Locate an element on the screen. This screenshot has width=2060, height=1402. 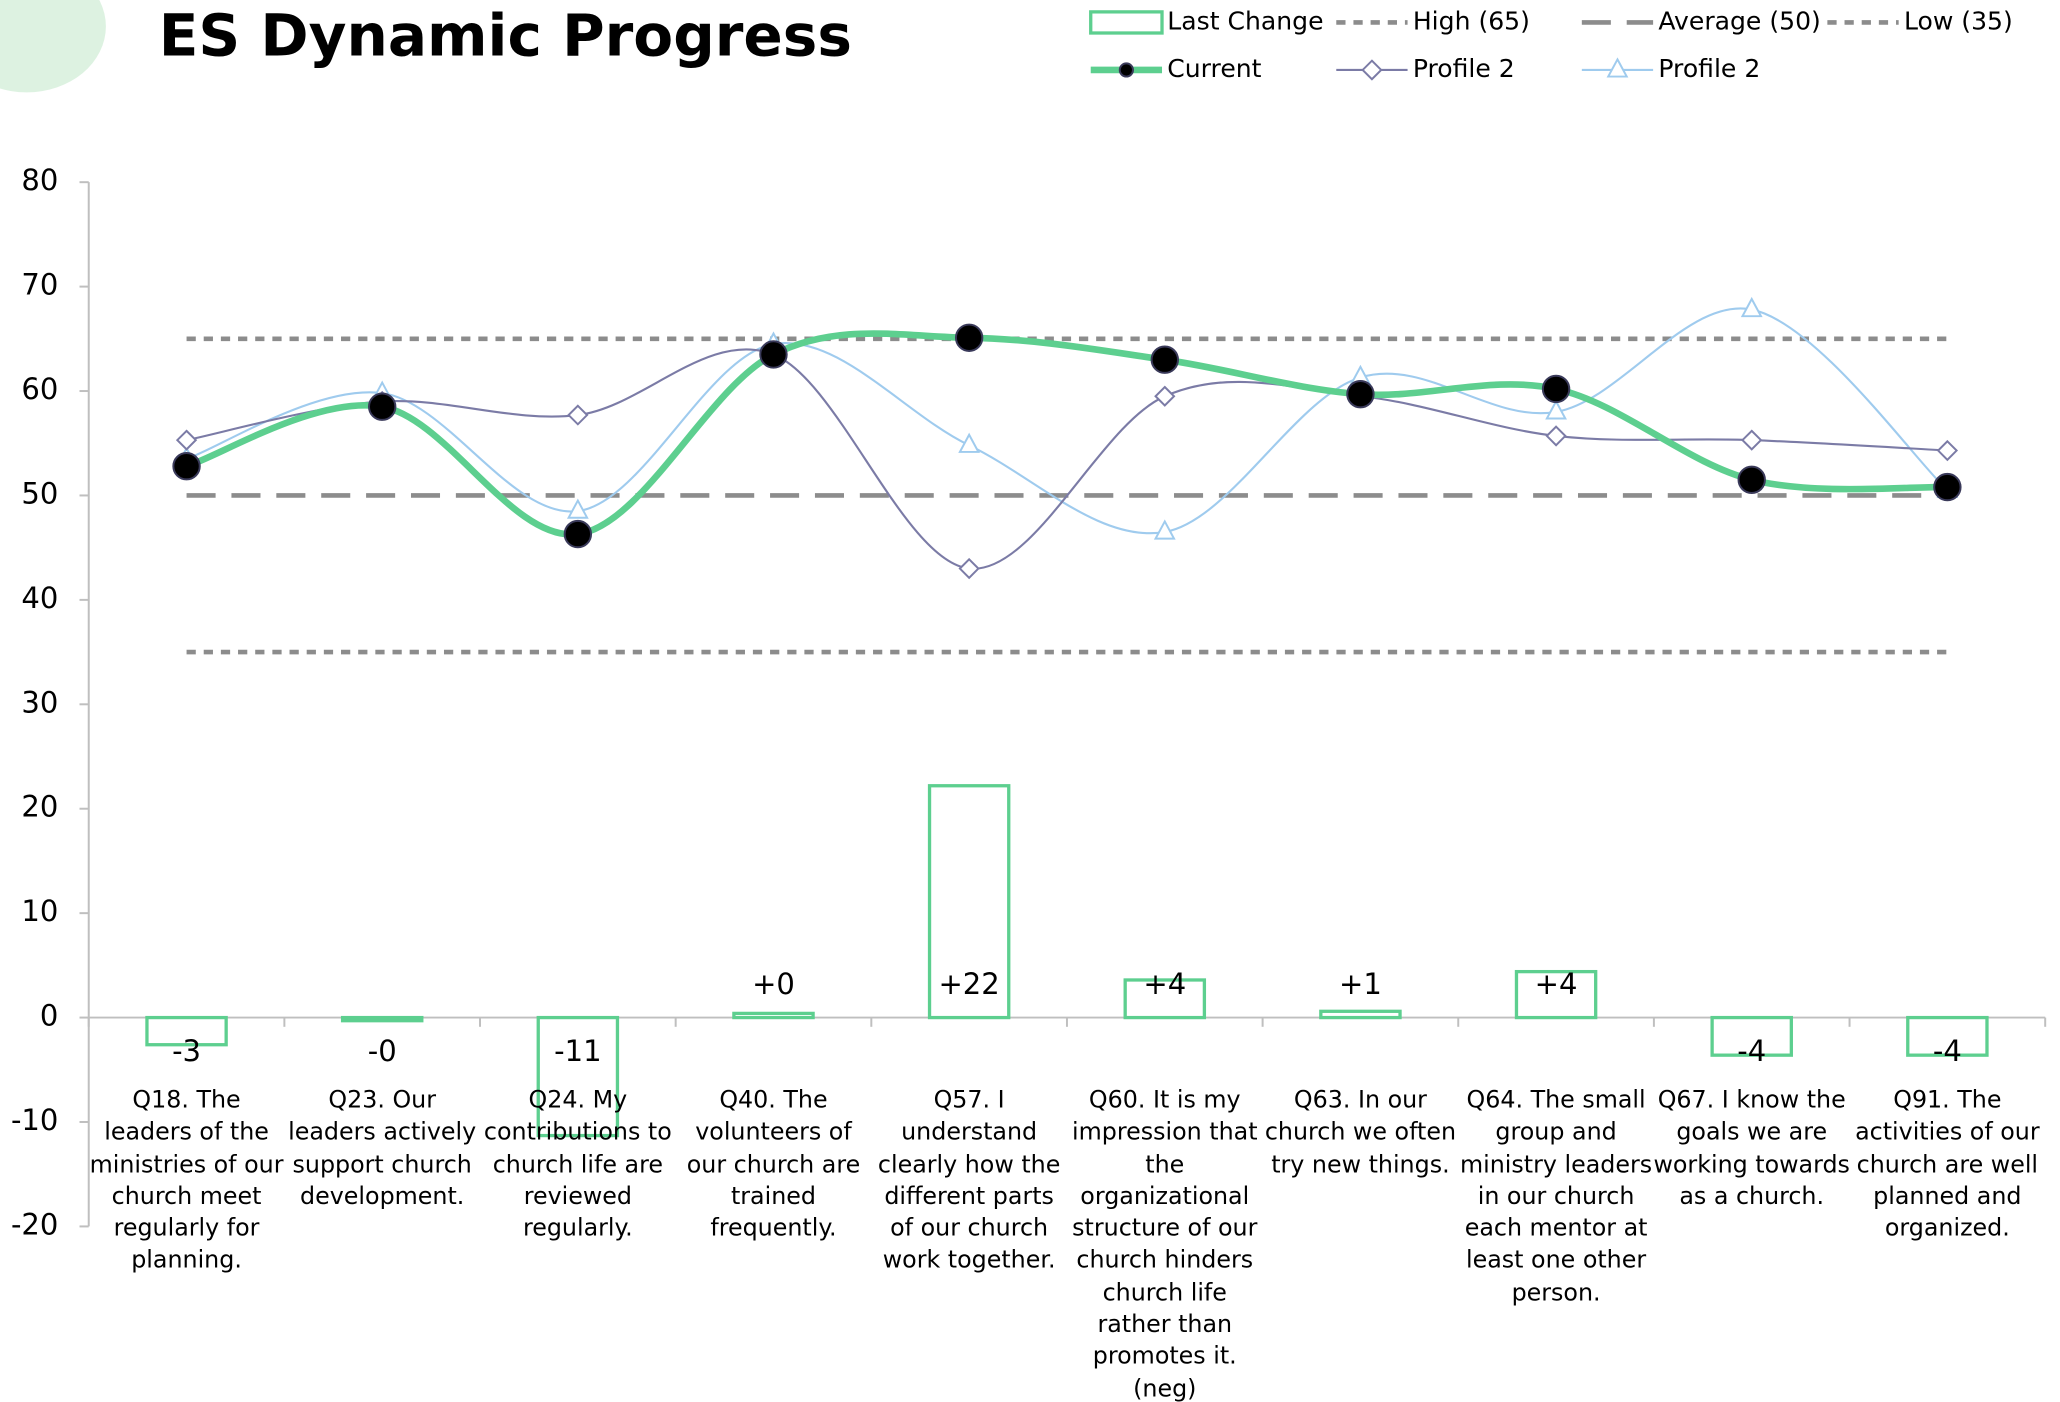
y-tick-label: 70 is located at coordinates (39, 285).